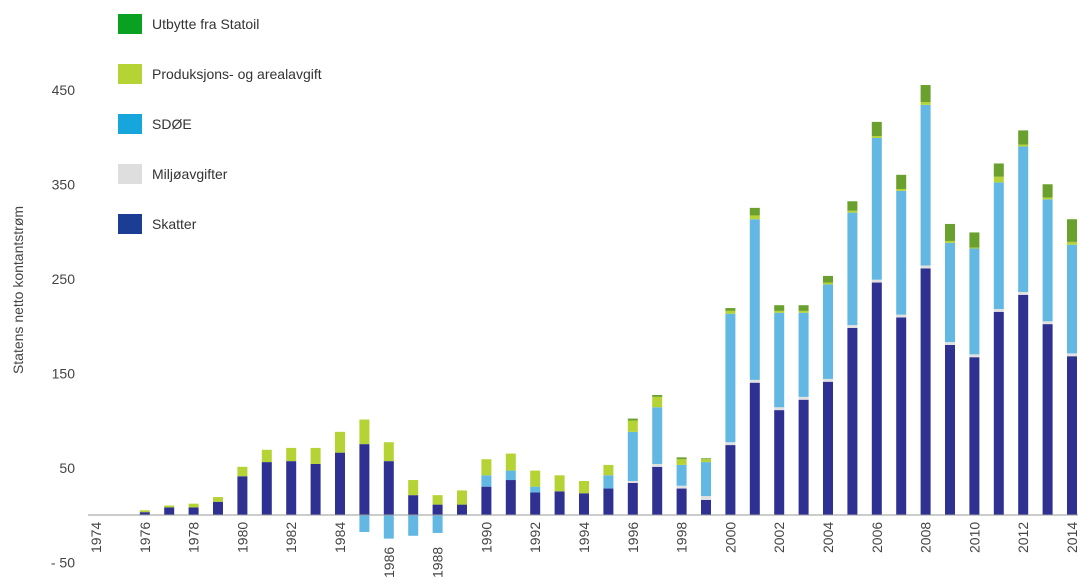 This screenshot has width=1080, height=579. I want to click on bar-sd-e-2009, so click(950, 292).